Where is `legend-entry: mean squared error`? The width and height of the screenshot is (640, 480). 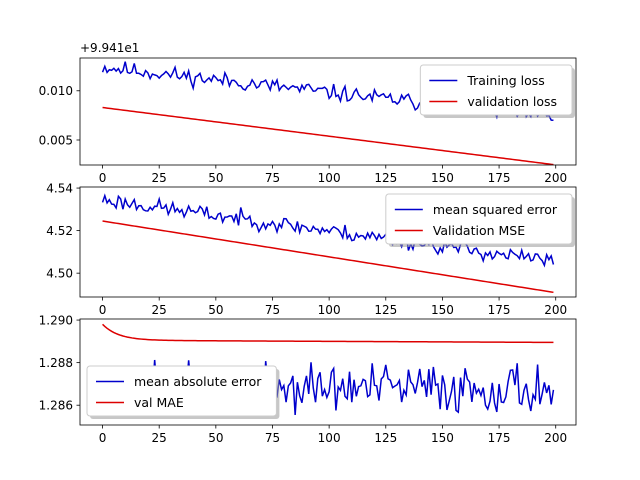
legend-entry: mean squared error is located at coordinates (495, 209).